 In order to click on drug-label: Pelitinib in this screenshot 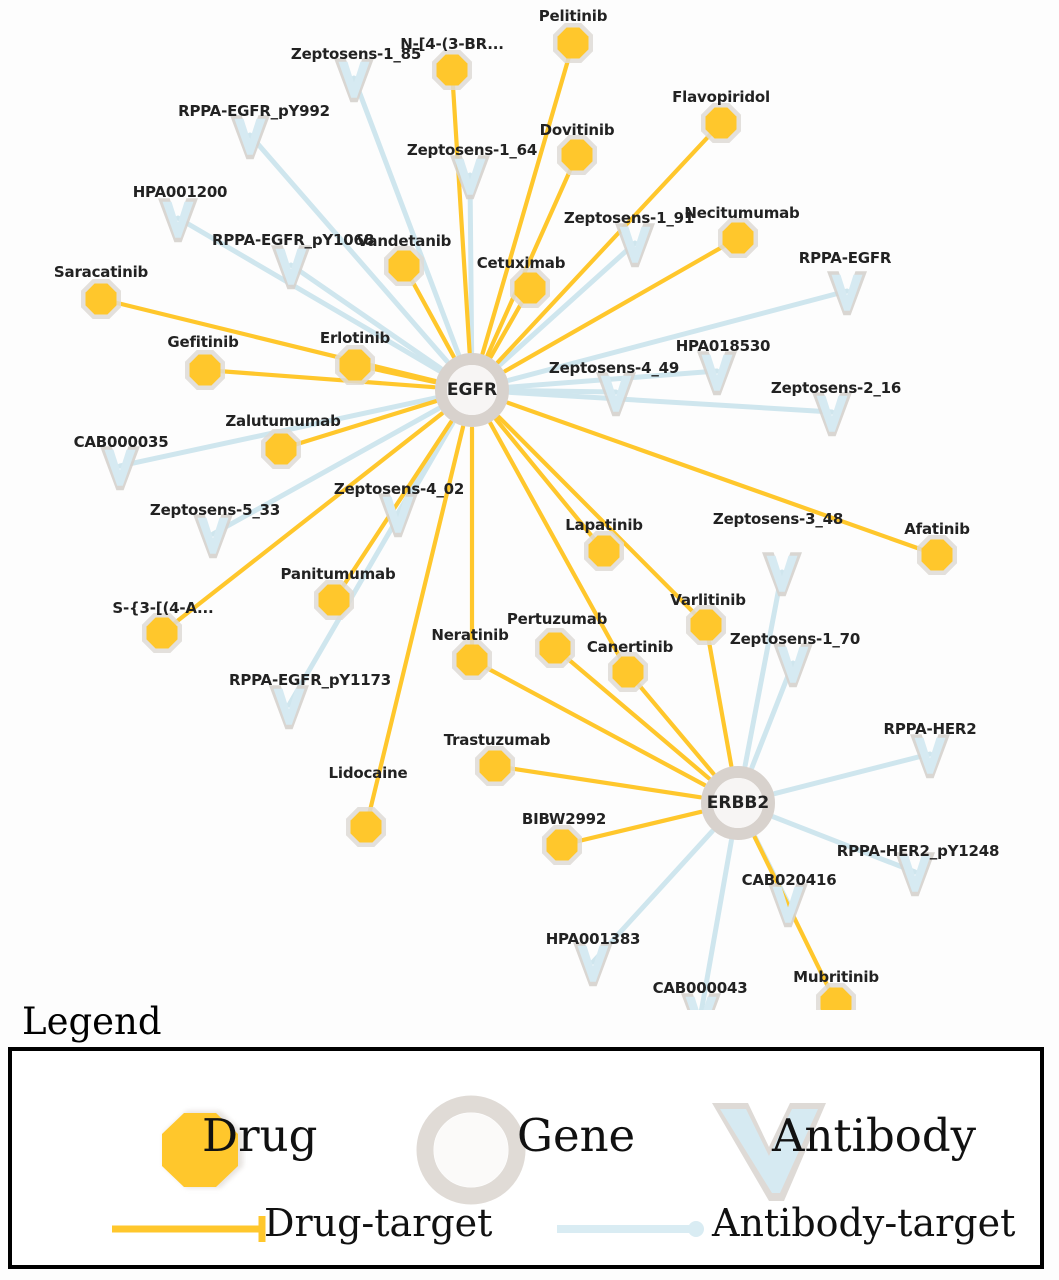, I will do `click(573, 16)`.